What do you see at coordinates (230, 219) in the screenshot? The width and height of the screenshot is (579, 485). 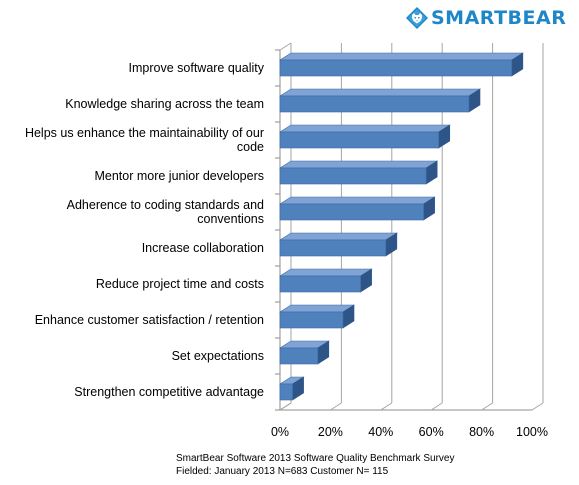 I see `category-label: conventions` at bounding box center [230, 219].